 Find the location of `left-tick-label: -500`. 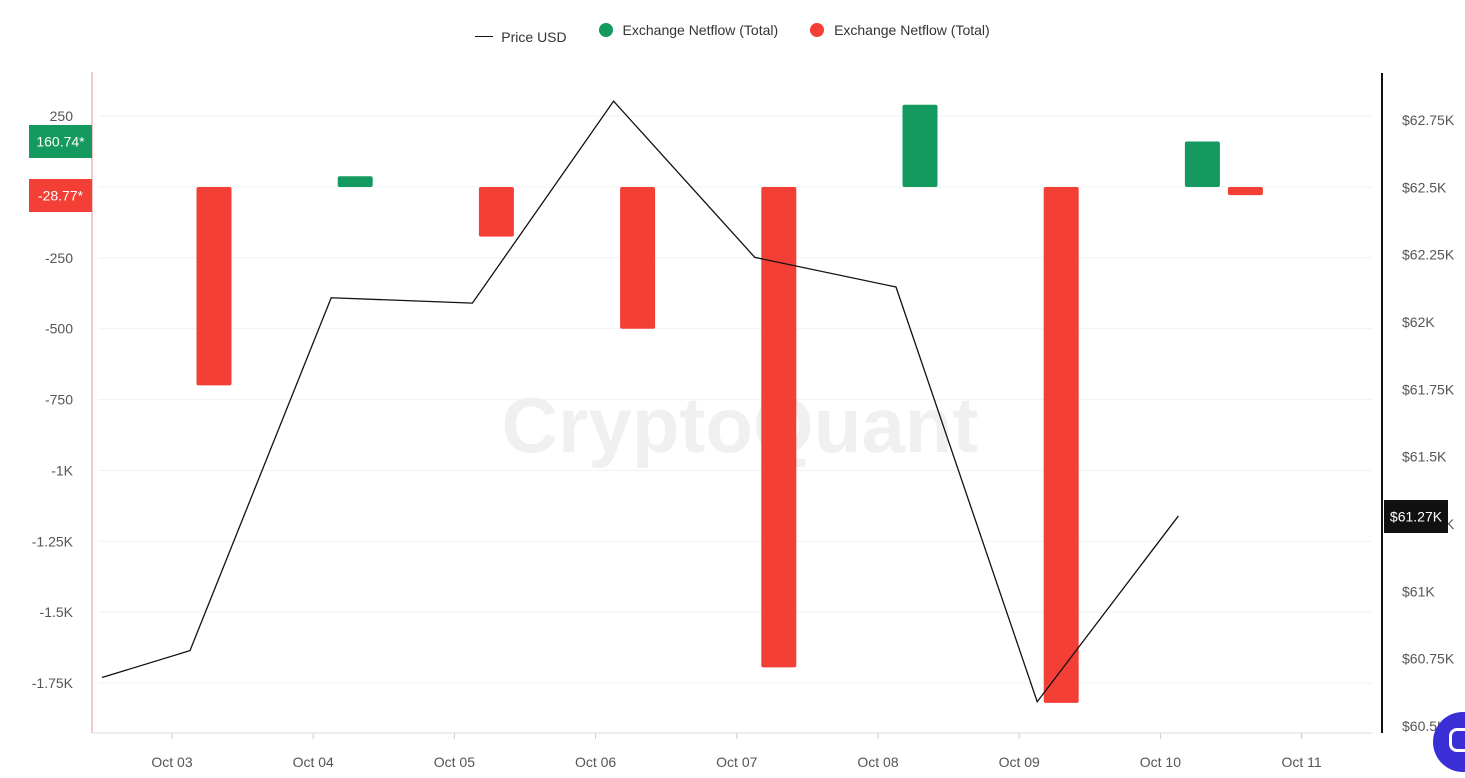

left-tick-label: -500 is located at coordinates (59, 329).